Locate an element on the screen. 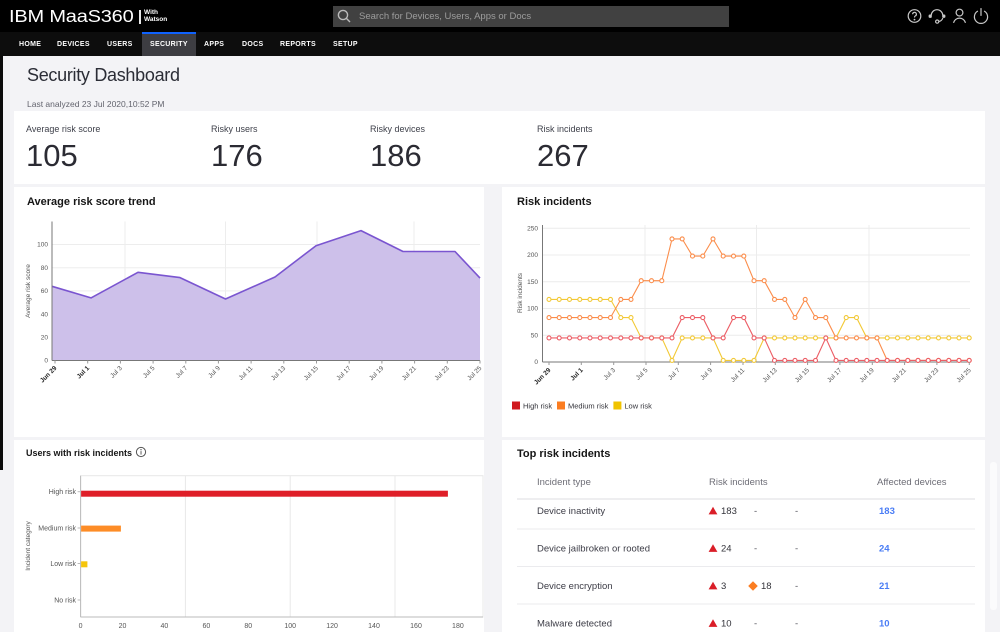  svg-text: 21 is located at coordinates (884, 586).